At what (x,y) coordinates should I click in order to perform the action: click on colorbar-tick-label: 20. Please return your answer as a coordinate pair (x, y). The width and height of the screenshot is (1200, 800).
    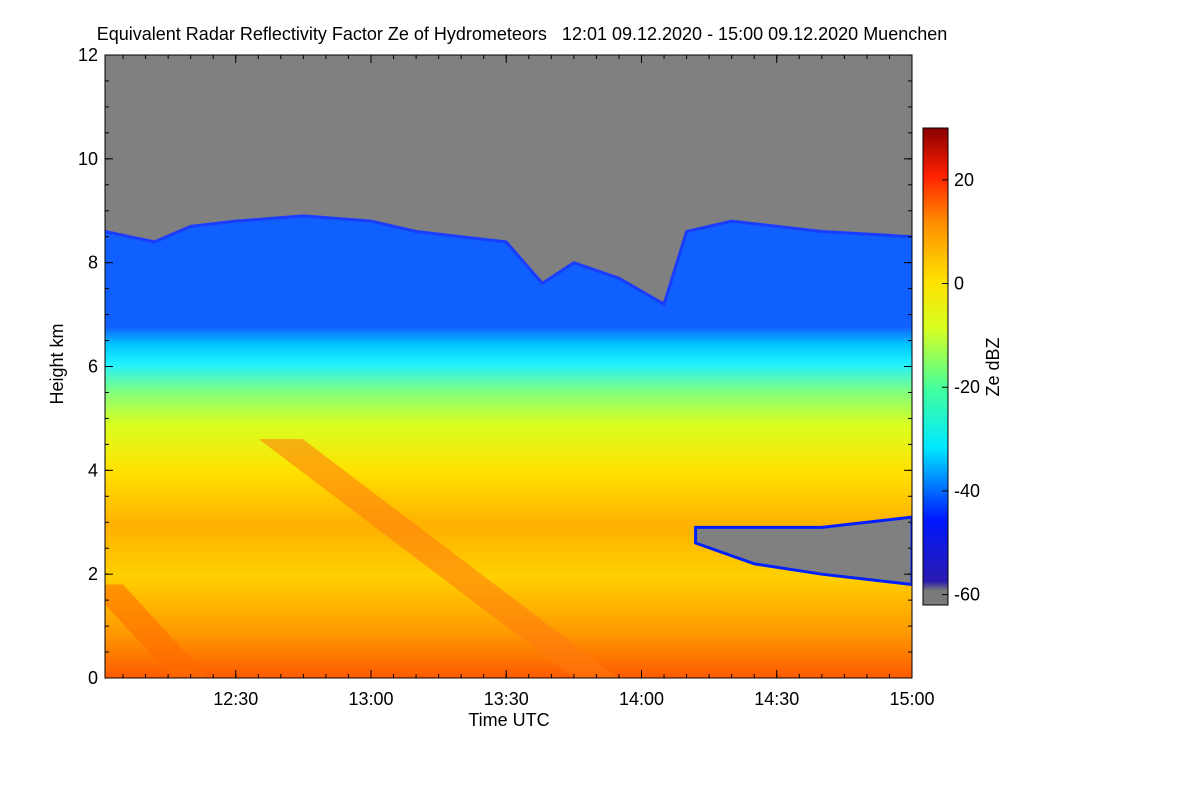
    Looking at the image, I should click on (964, 180).